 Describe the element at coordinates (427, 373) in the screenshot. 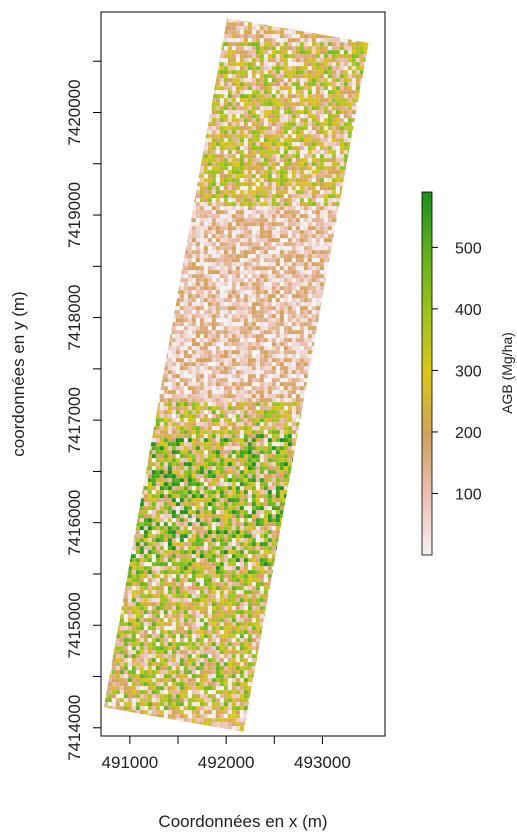

I see `legend-color-bar` at that location.